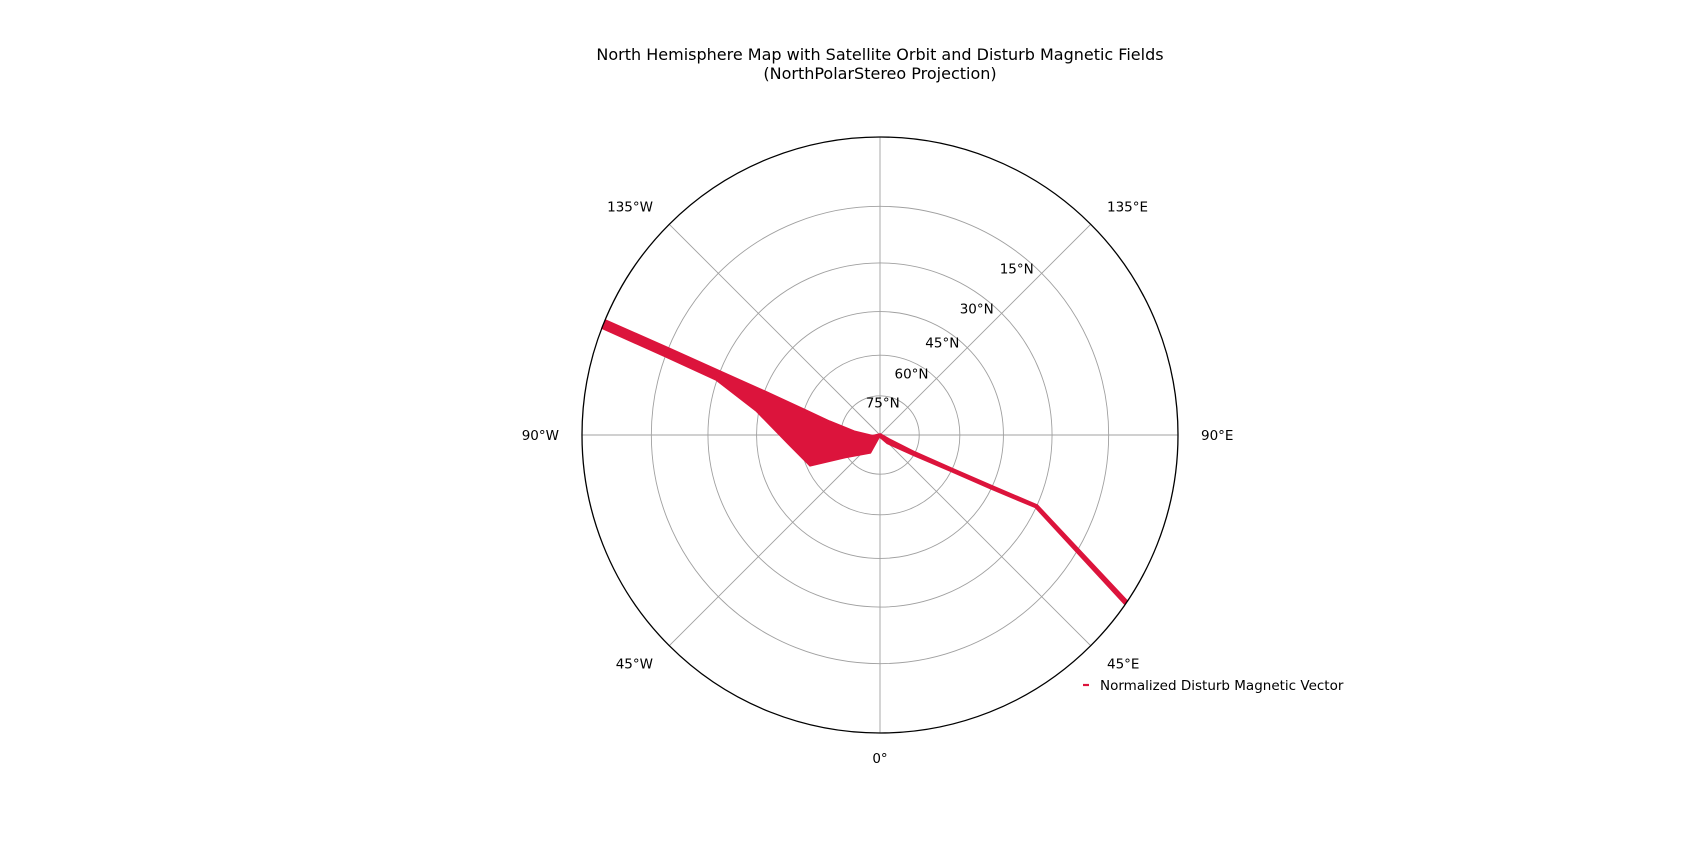 Image resolution: width=1706 pixels, height=856 pixels. I want to click on meridian--135, so click(774, 329).